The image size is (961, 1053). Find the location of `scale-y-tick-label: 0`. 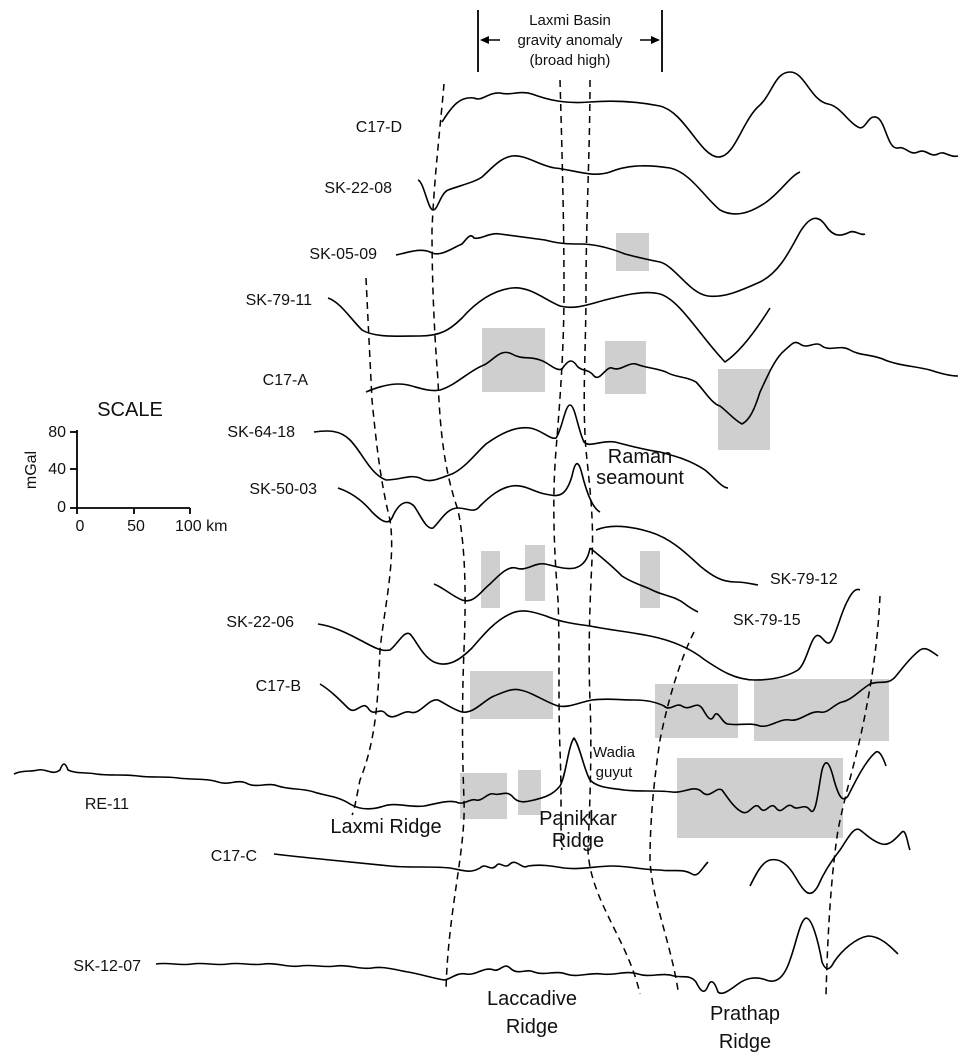

scale-y-tick-label: 0 is located at coordinates (61, 507).